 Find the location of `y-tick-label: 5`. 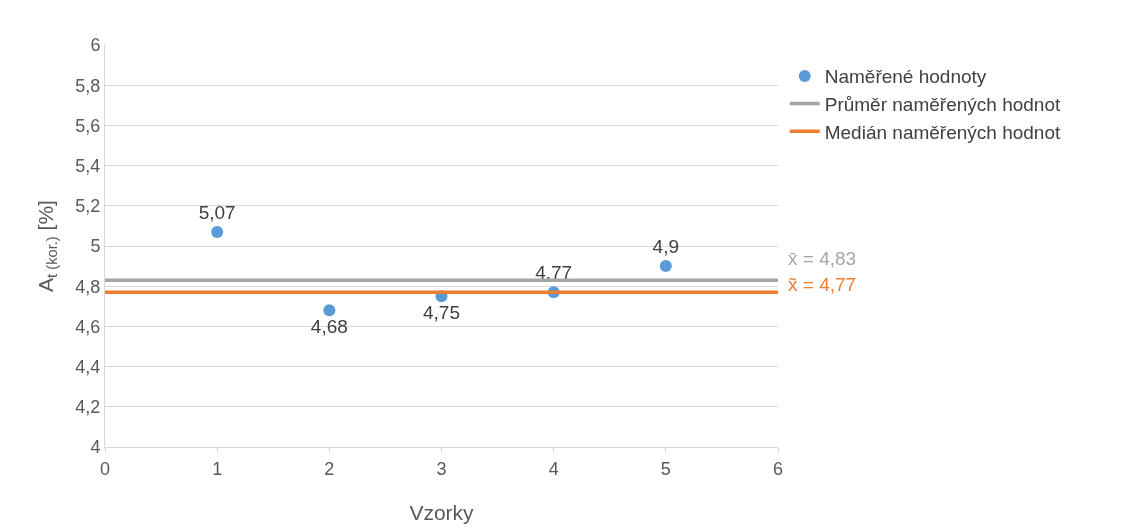

y-tick-label: 5 is located at coordinates (95, 246).